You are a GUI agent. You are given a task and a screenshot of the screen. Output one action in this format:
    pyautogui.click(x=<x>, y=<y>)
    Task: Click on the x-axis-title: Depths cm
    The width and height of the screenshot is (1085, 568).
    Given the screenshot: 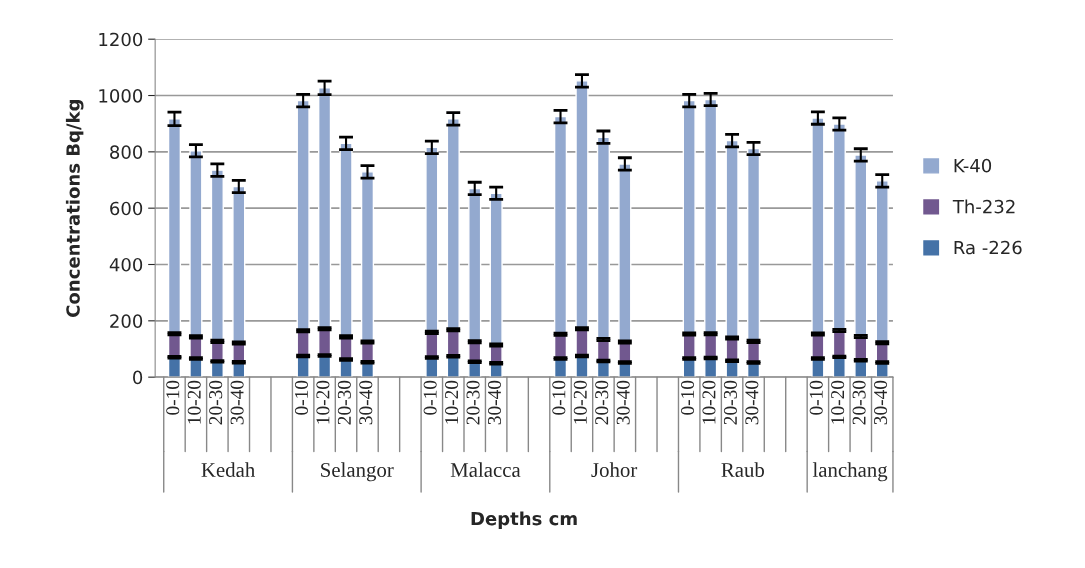 What is the action you would take?
    pyautogui.click(x=524, y=520)
    